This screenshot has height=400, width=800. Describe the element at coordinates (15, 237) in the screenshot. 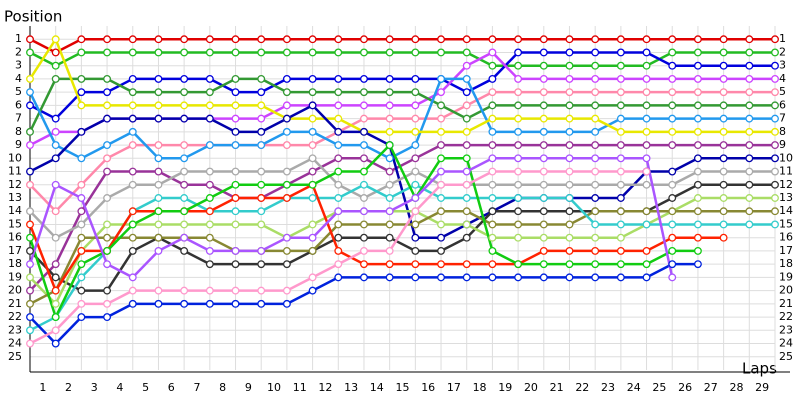

I see `y-tick-label: 16` at that location.